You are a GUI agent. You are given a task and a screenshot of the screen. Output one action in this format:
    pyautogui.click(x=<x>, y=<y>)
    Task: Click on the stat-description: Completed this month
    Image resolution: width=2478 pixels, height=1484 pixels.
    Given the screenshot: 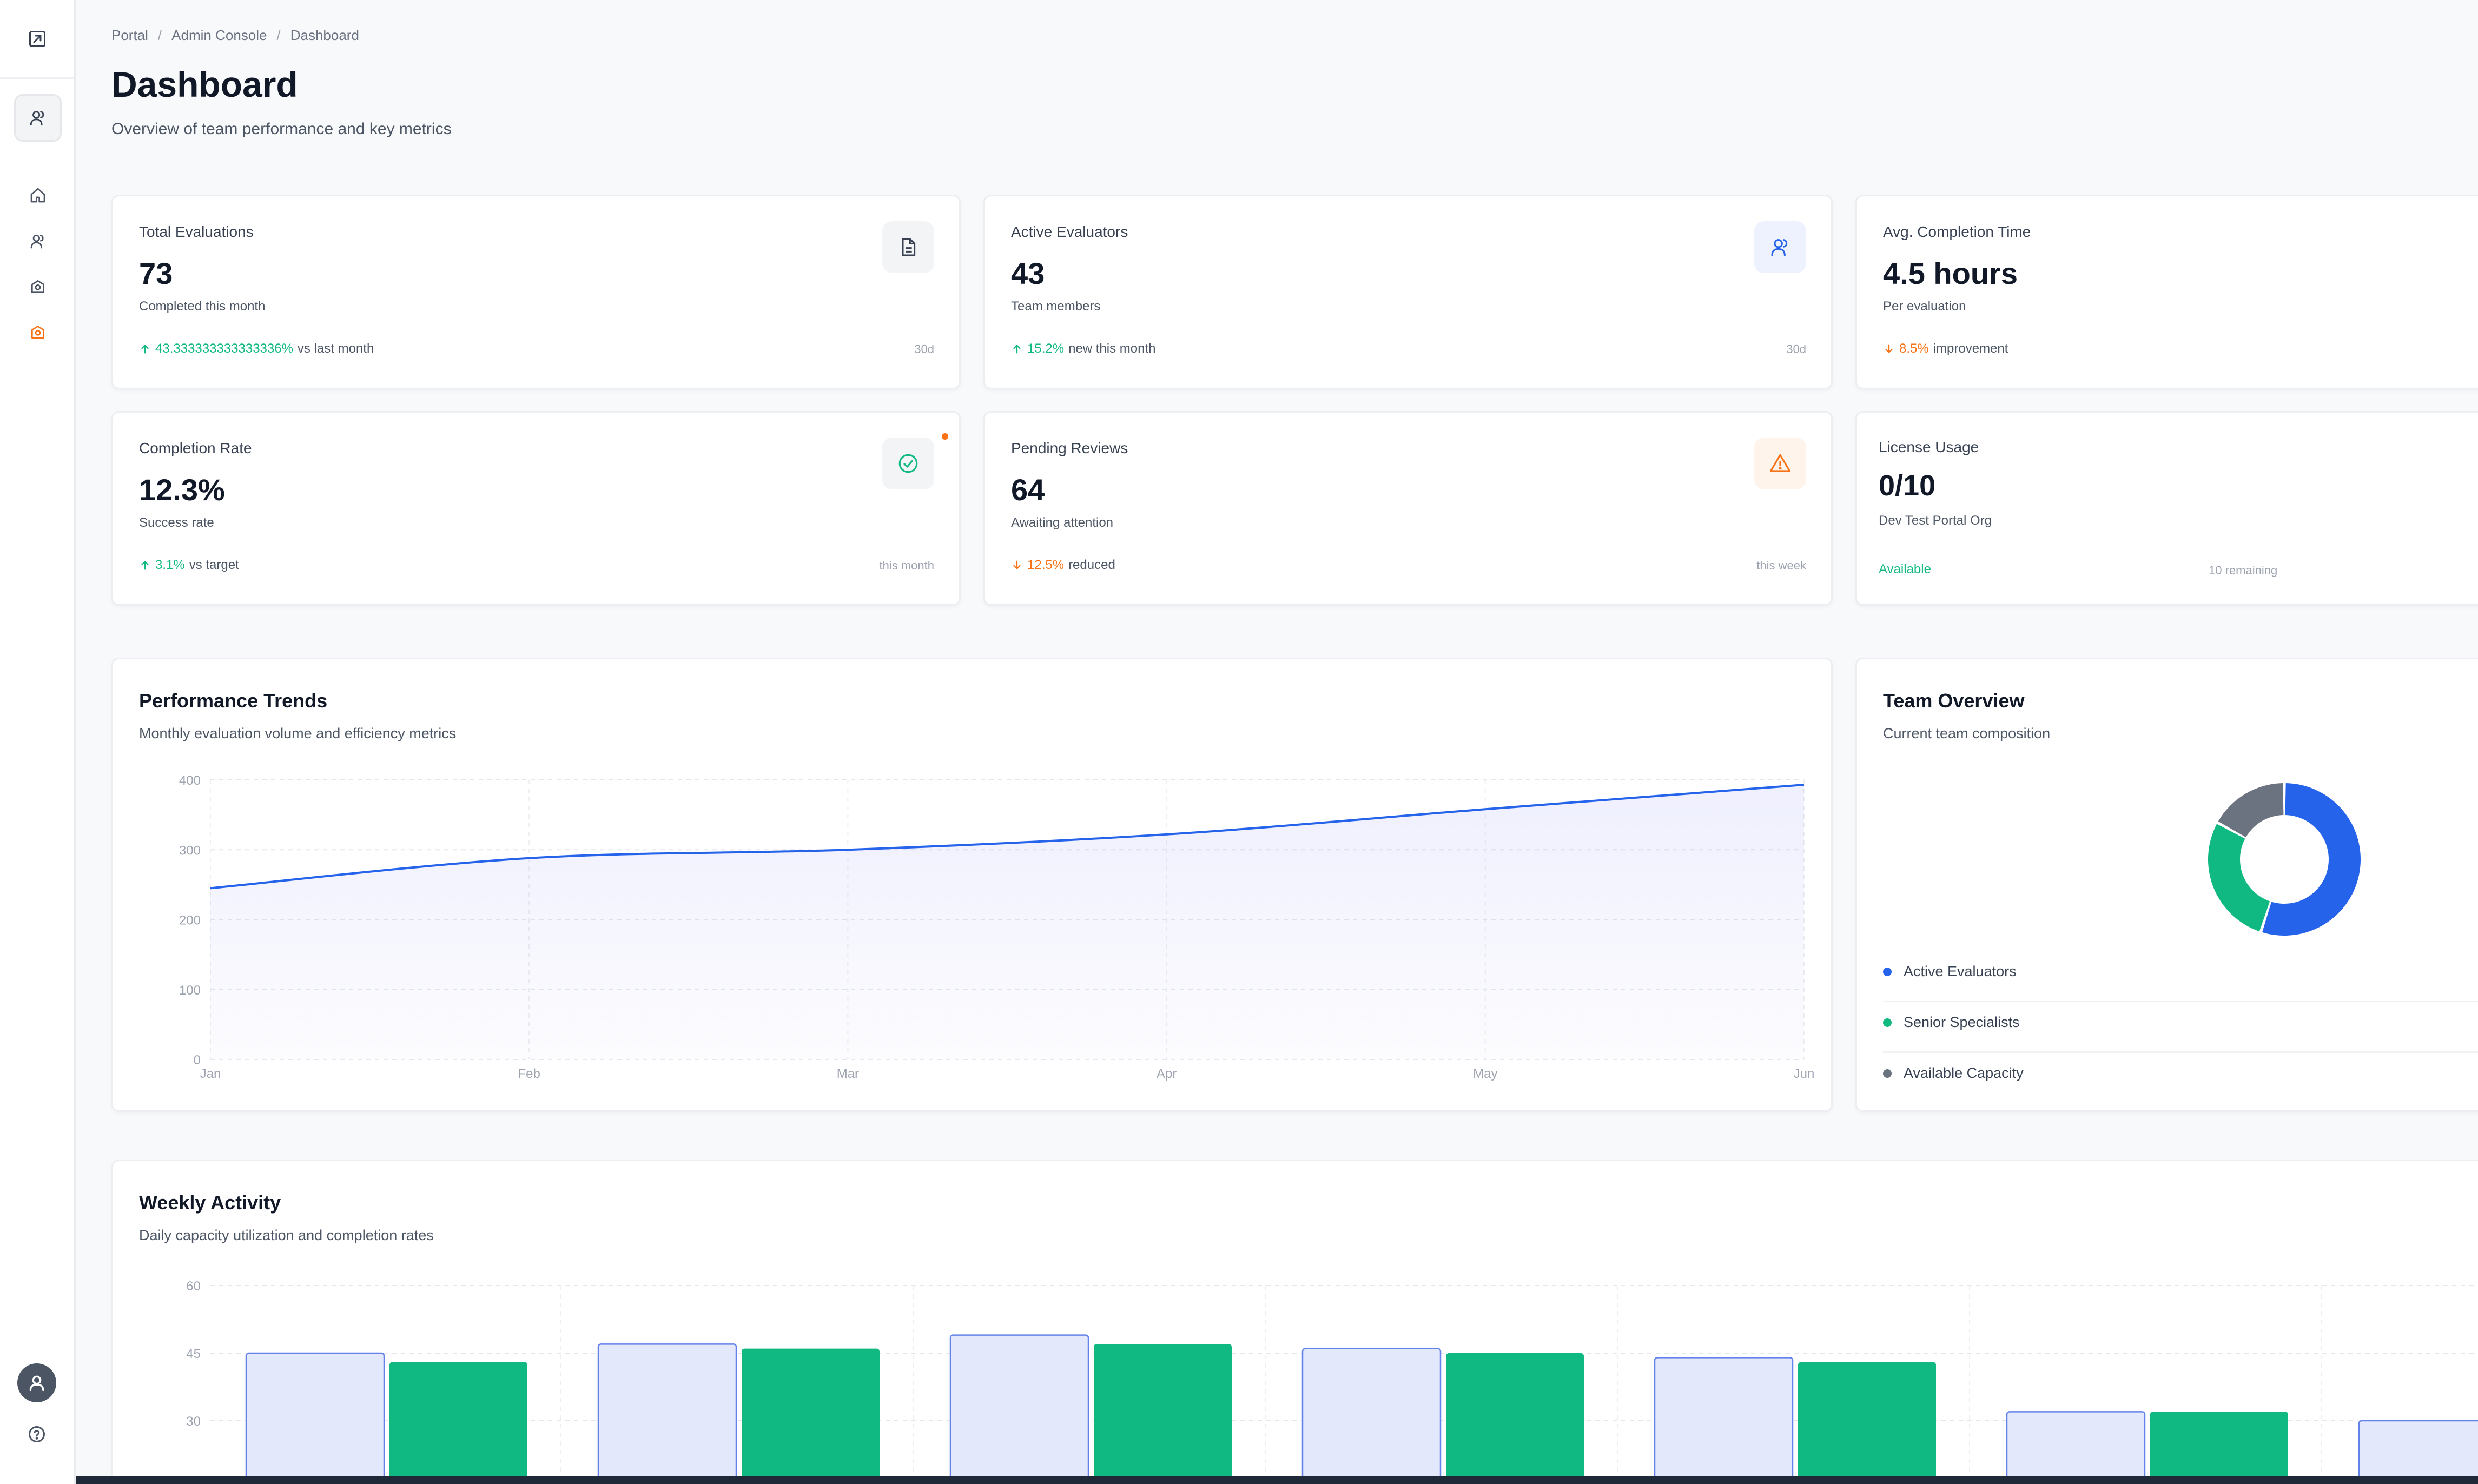 What is the action you would take?
    pyautogui.click(x=203, y=307)
    